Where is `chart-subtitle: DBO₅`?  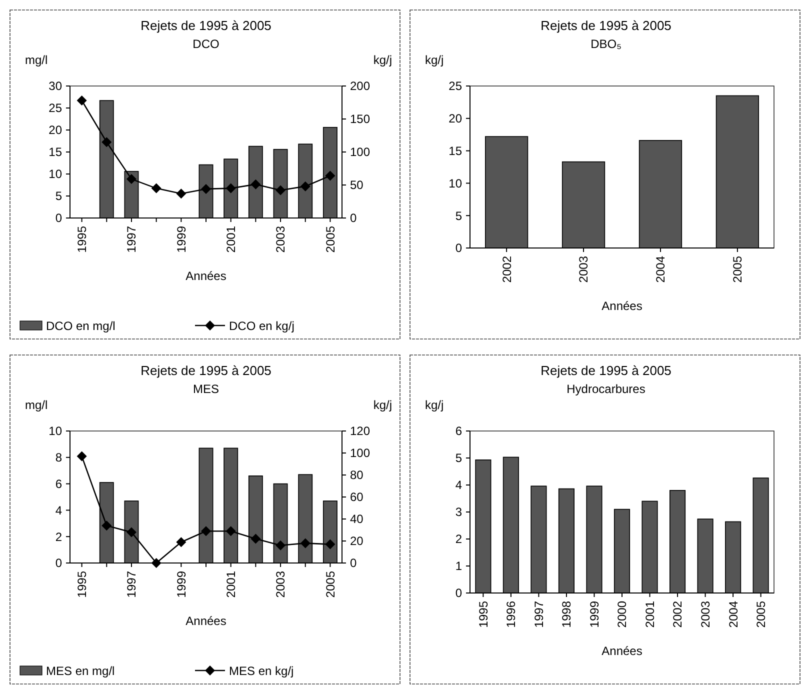
chart-subtitle: DBO₅ is located at coordinates (606, 44).